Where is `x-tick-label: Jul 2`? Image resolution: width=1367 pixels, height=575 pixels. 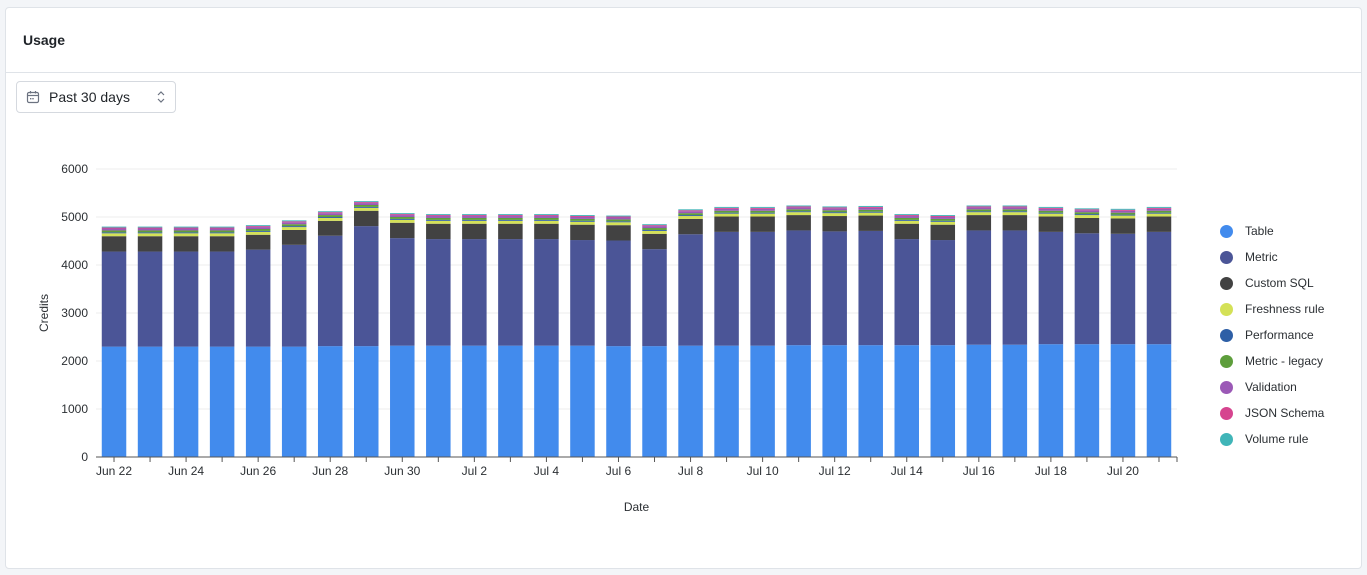 x-tick-label: Jul 2 is located at coordinates (475, 471).